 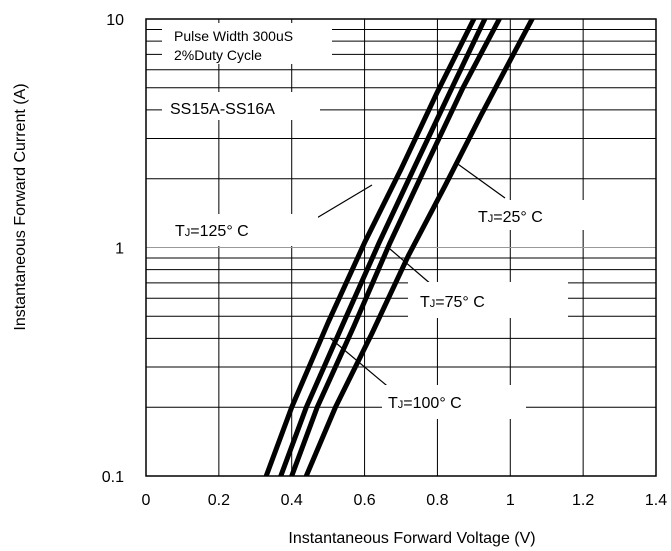 What do you see at coordinates (656, 500) in the screenshot?
I see `x-tick-label: 1.4` at bounding box center [656, 500].